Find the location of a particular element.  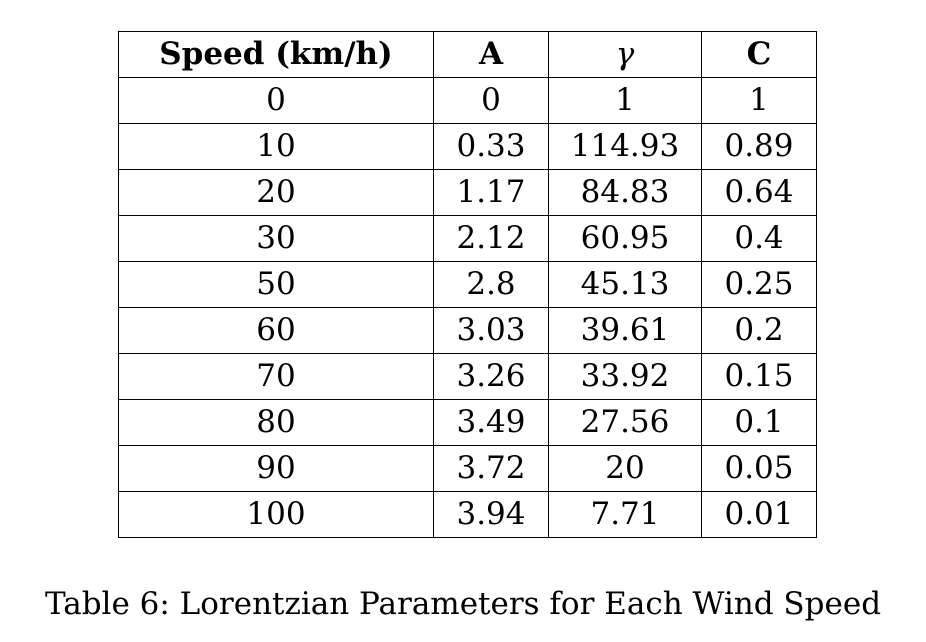

cell-speed: 80 is located at coordinates (276, 422).